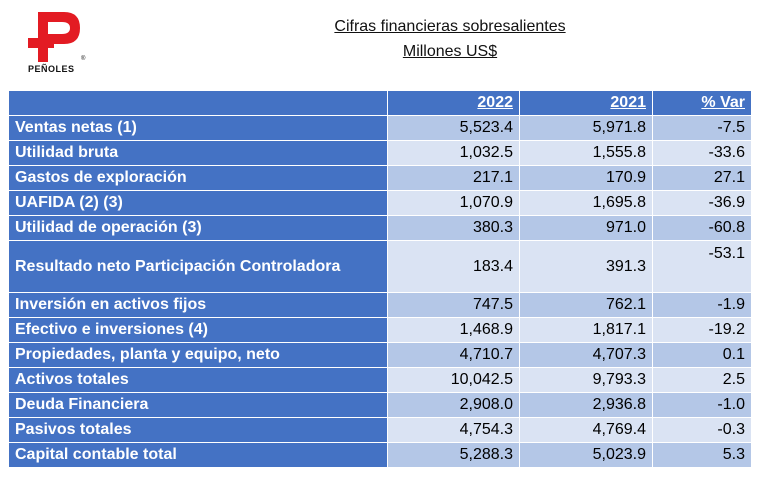 This screenshot has height=487, width=758. What do you see at coordinates (453, 380) in the screenshot?
I see `cell-2022: 10,042.5` at bounding box center [453, 380].